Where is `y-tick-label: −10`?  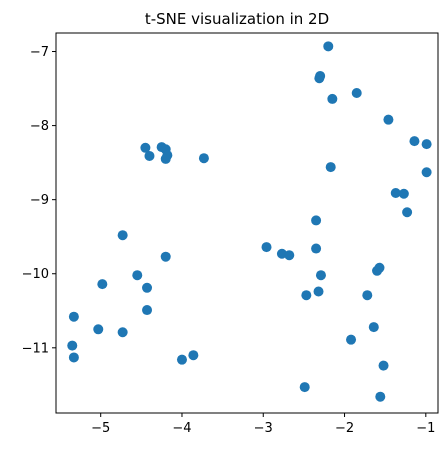
y-tick-label: −10 is located at coordinates (35, 274).